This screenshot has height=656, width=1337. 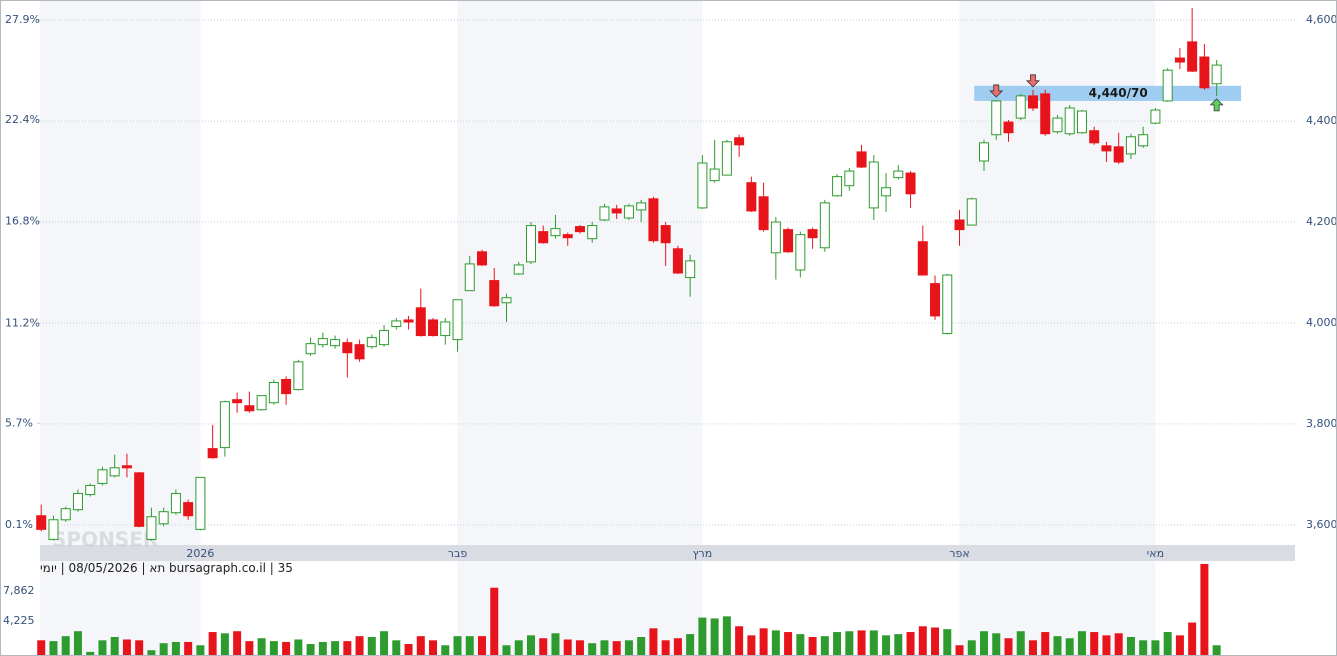 What do you see at coordinates (22, 119) in the screenshot?
I see `y2-tick-label: 22.4%` at bounding box center [22, 119].